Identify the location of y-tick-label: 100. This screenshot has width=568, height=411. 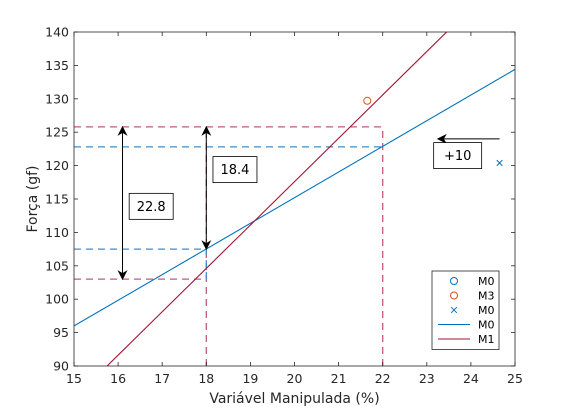
(57, 299).